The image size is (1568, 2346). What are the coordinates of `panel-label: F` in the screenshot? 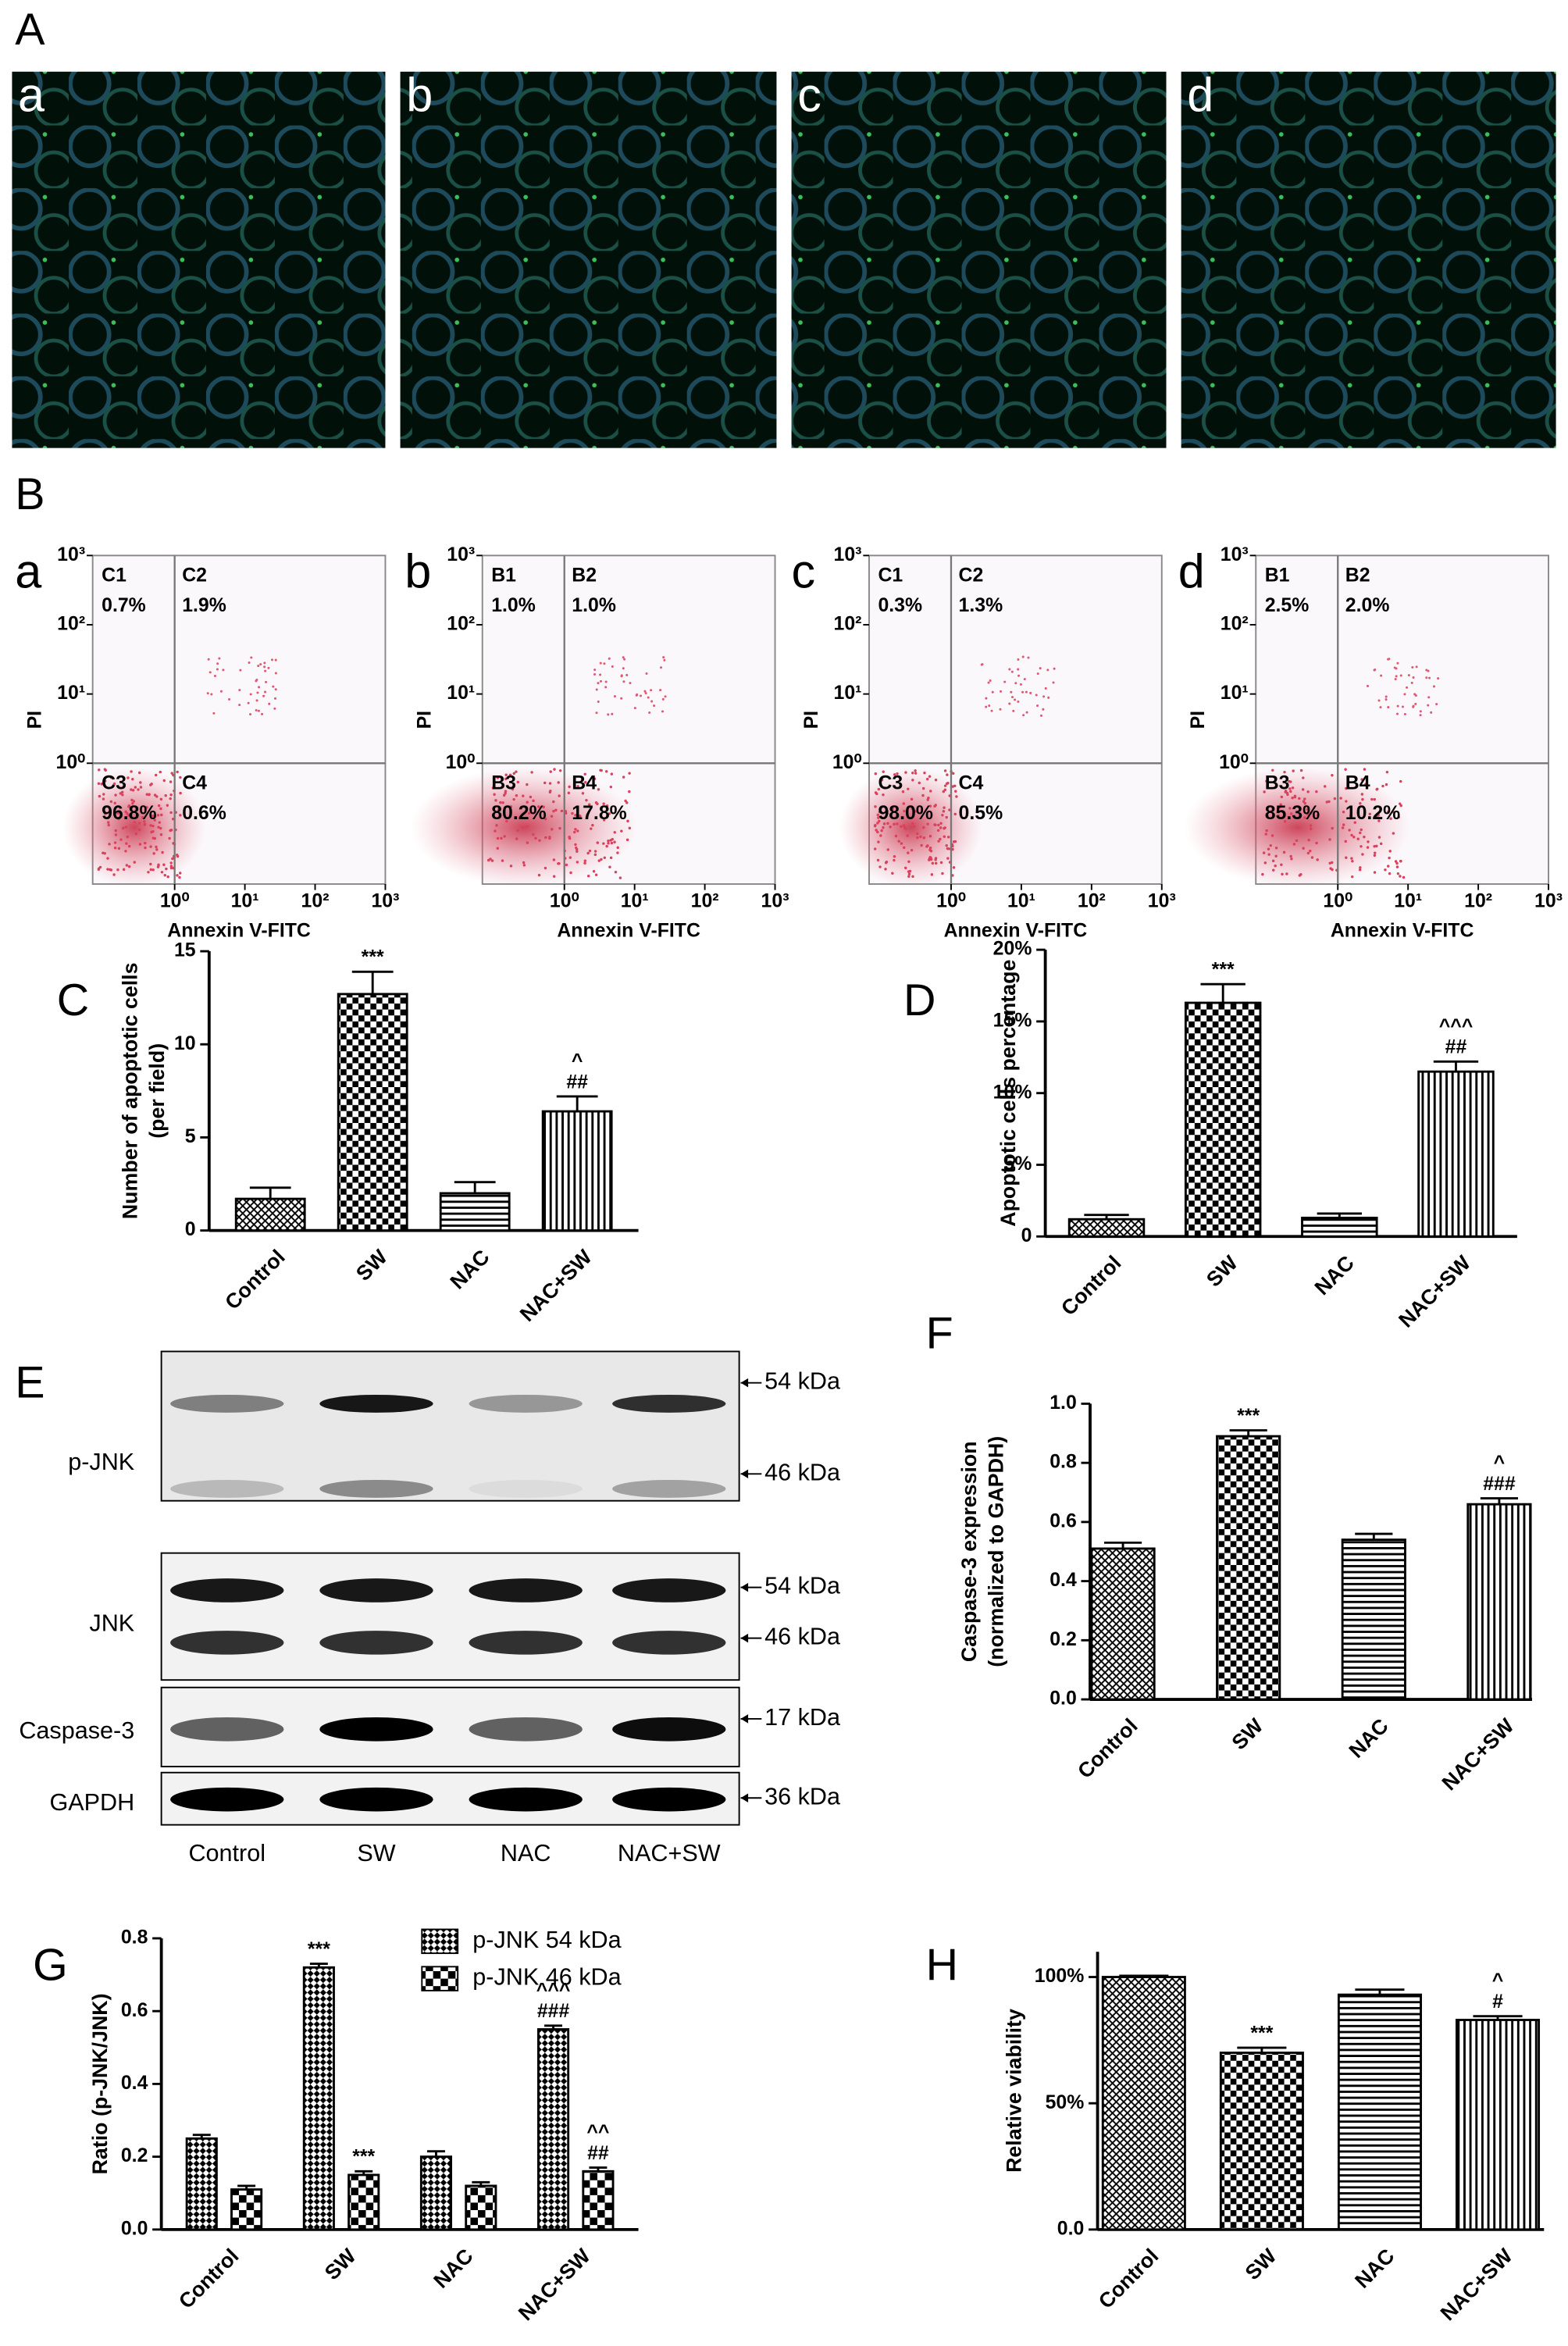 It's located at (939, 1334).